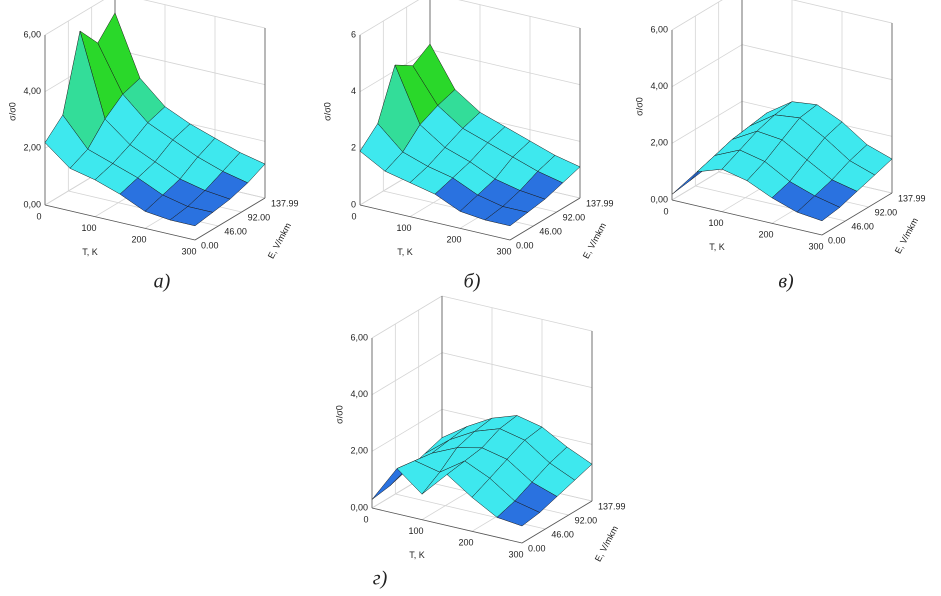 This screenshot has height=596, width=941. What do you see at coordinates (353, 34) in the screenshot?
I see `z-tick-label: 6` at bounding box center [353, 34].